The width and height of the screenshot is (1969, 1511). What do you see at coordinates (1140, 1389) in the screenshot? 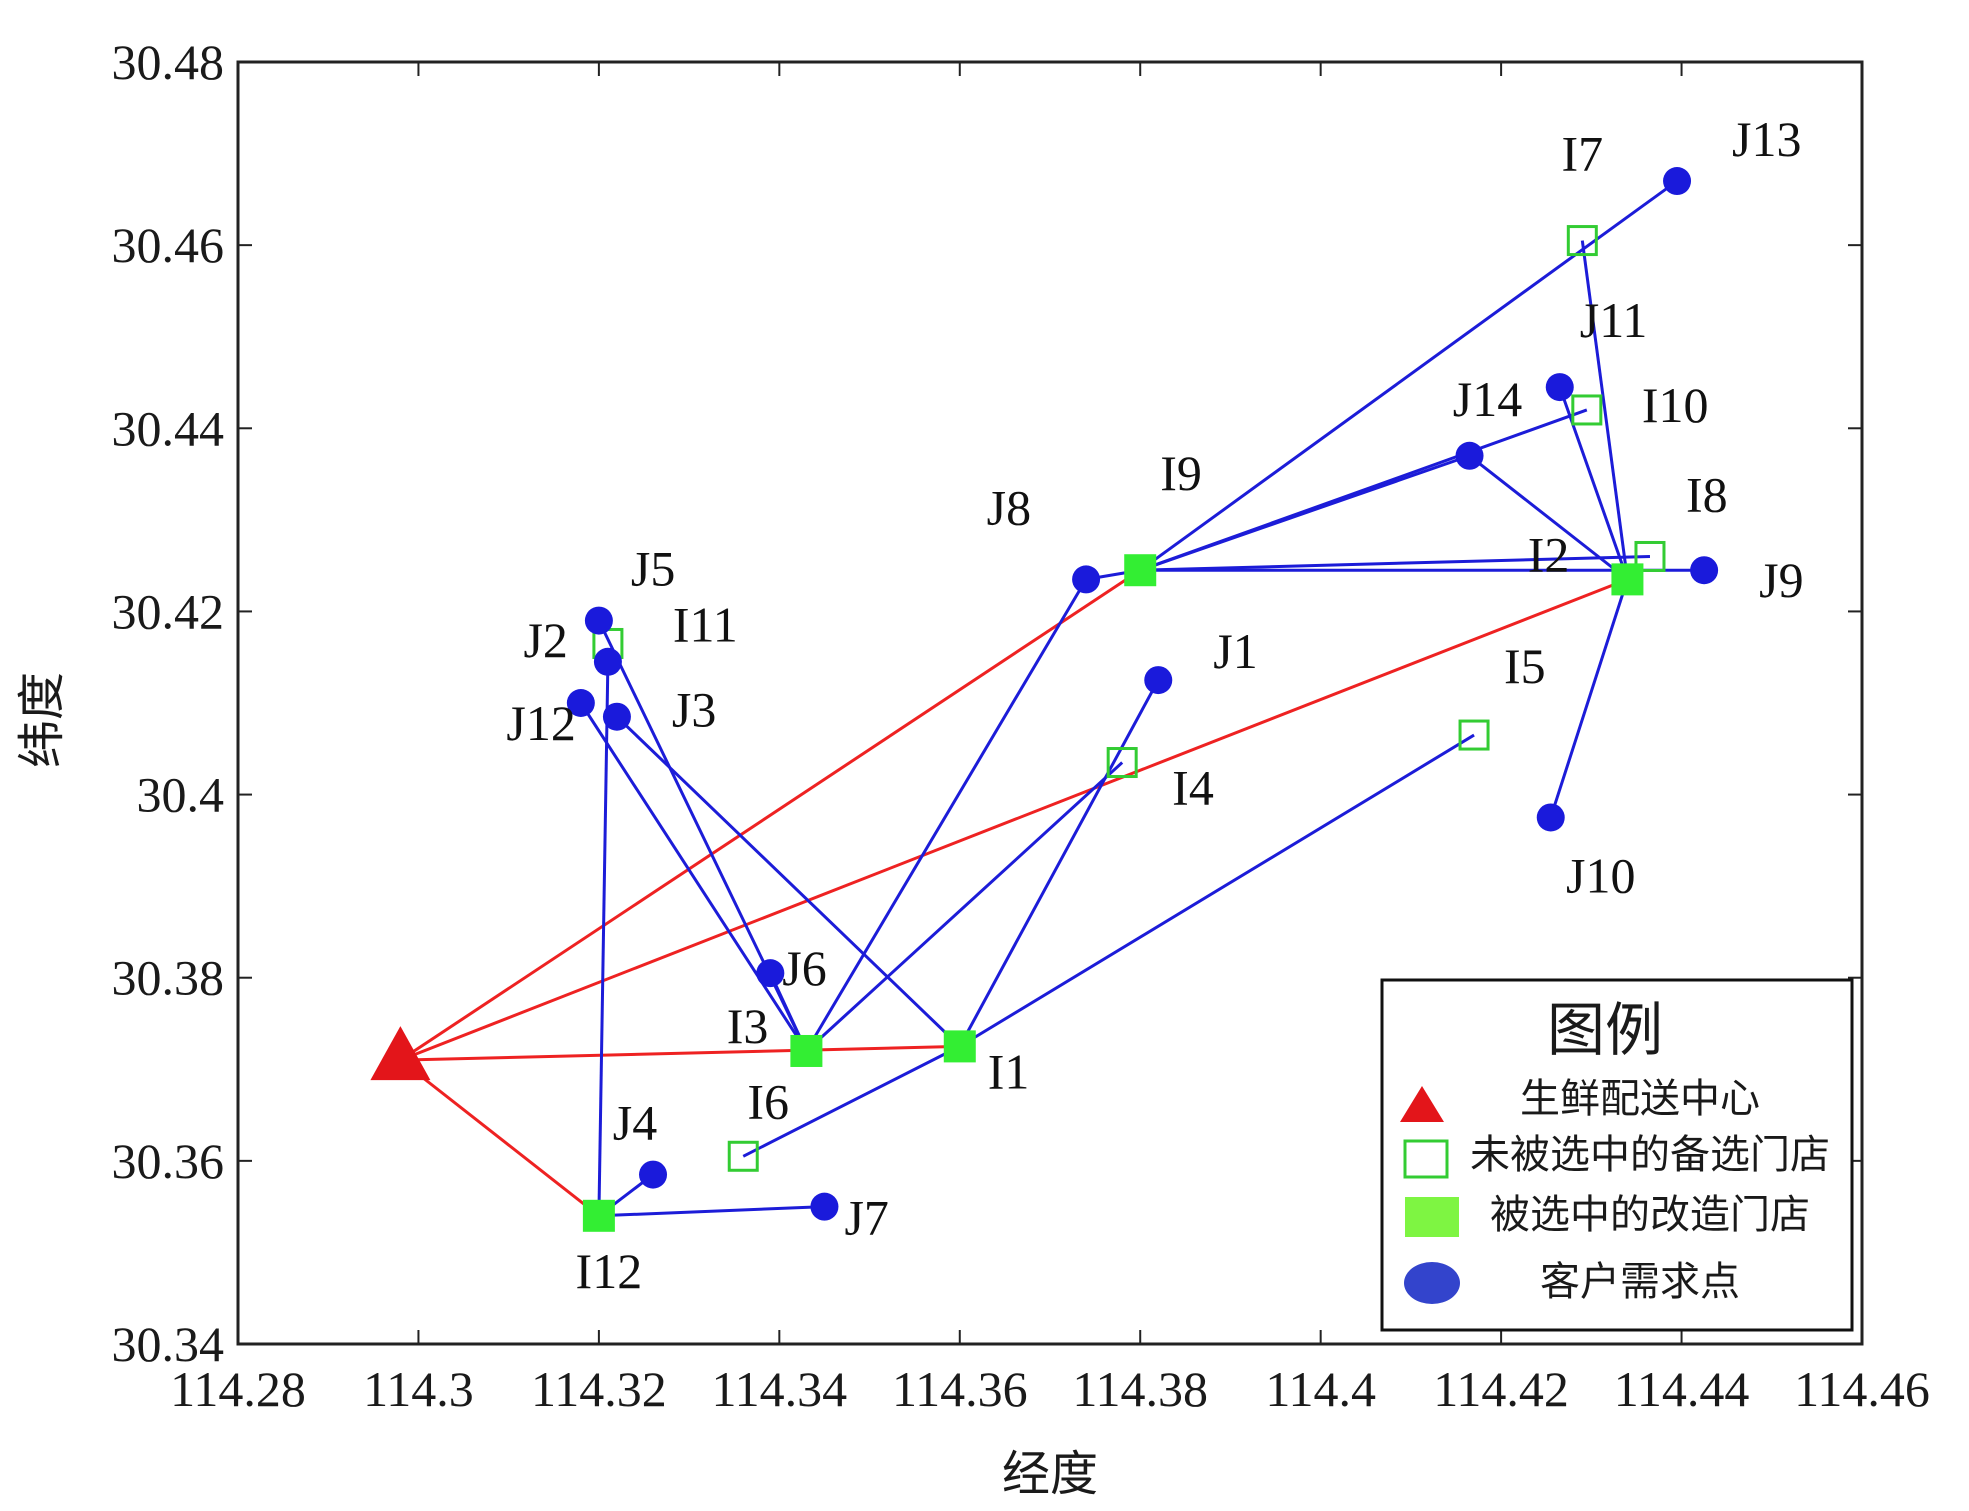
I see `x-tick-label: 114.38` at bounding box center [1140, 1389].